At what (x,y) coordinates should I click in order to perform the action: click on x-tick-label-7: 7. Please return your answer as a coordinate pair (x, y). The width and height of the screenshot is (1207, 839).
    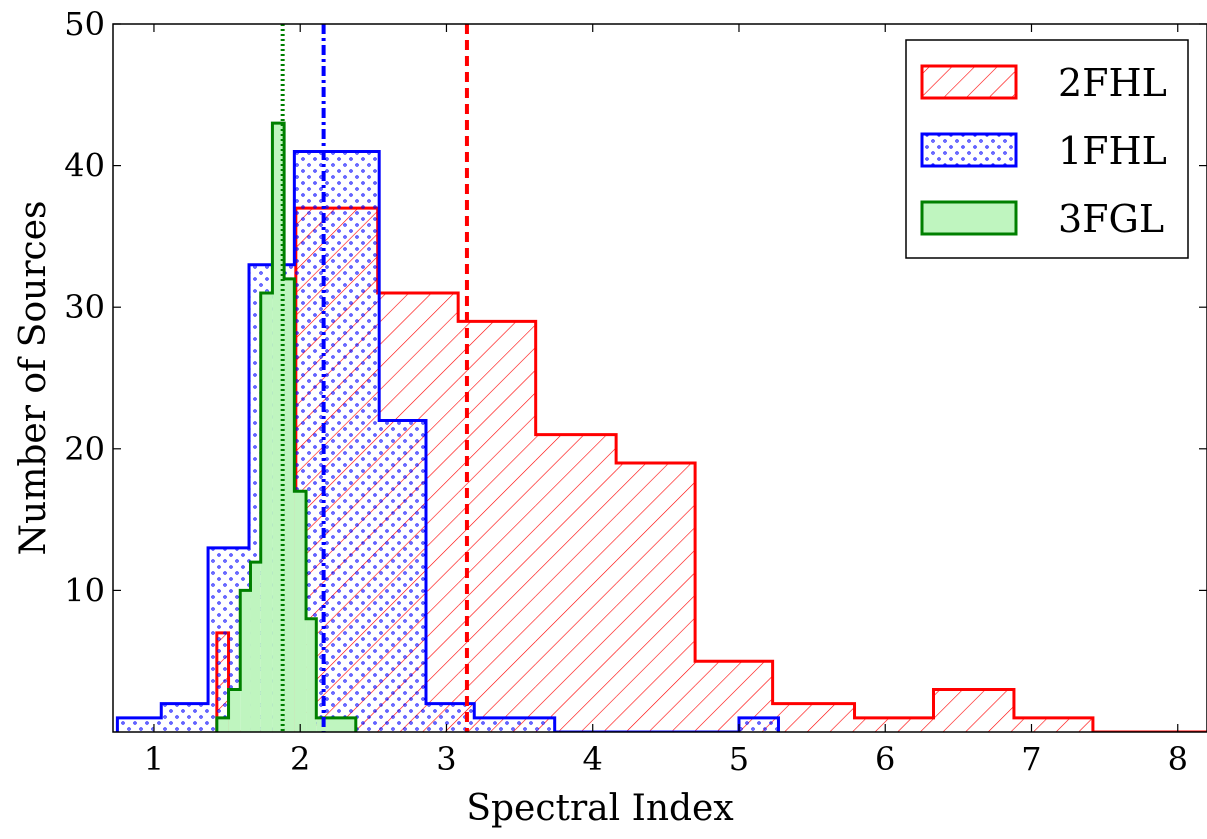
    Looking at the image, I should click on (1031, 759).